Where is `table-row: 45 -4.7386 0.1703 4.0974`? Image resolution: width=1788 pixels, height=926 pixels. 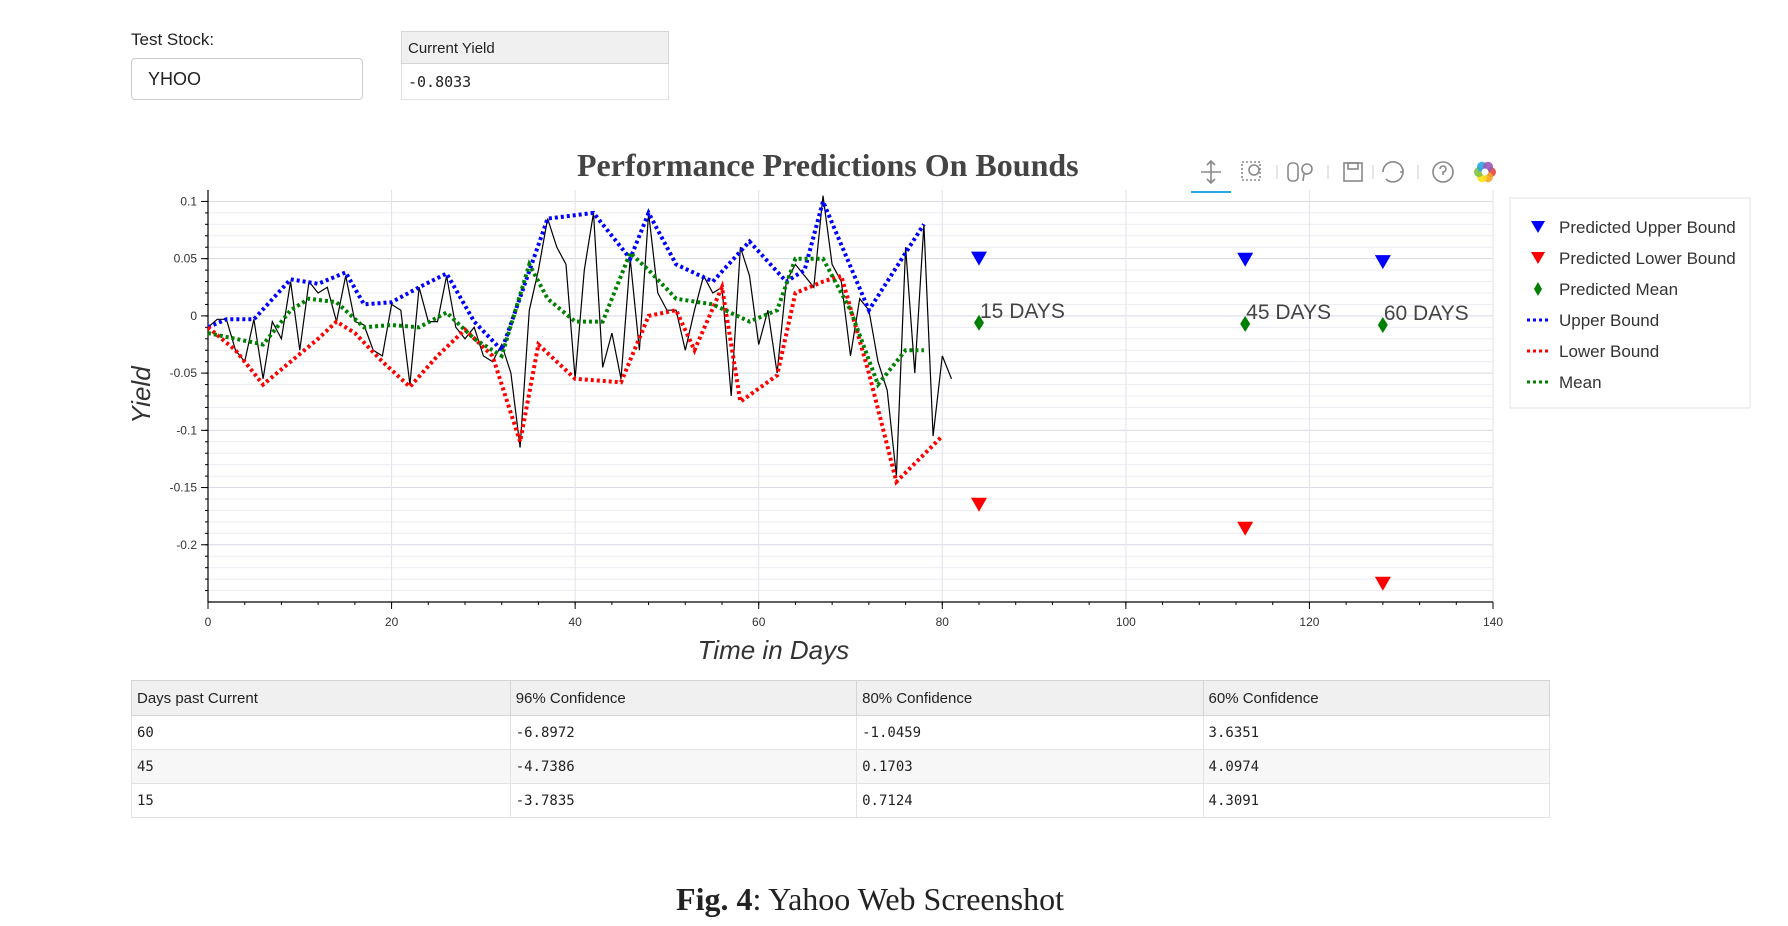 table-row: 45 -4.7386 0.1703 4.0974 is located at coordinates (841, 766).